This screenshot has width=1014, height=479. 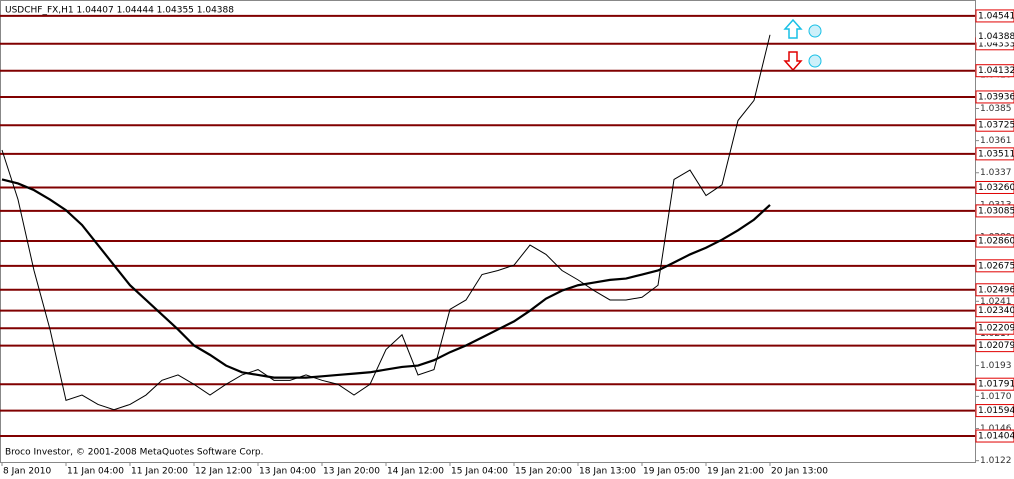 What do you see at coordinates (159, 472) in the screenshot?
I see `x-tick-label: 11 Jan 20:00` at bounding box center [159, 472].